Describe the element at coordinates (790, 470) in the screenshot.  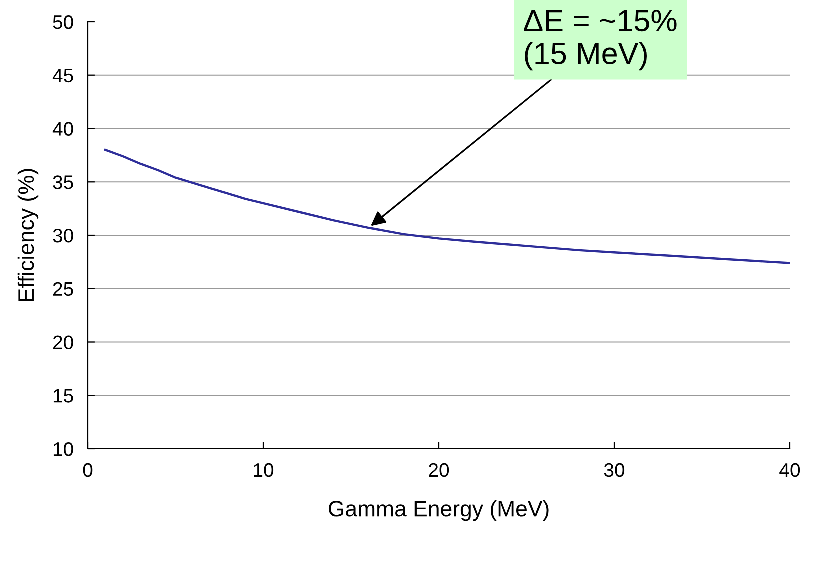
I see `x-tick-label: 40` at that location.